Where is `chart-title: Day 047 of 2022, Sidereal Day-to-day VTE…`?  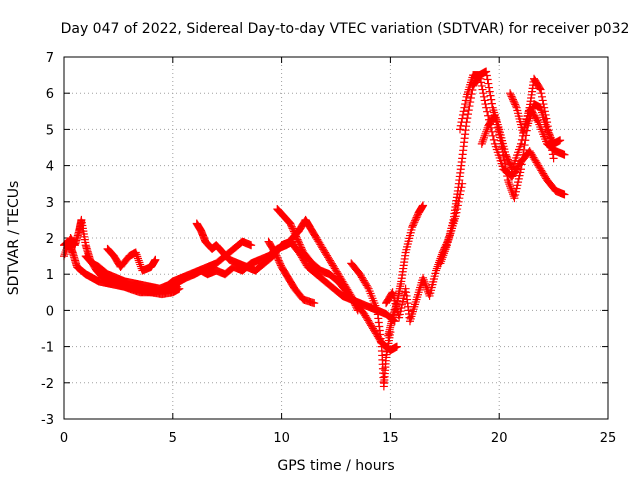
chart-title: Day 047 of 2022, Sidereal Day-to-day VTE… is located at coordinates (345, 29).